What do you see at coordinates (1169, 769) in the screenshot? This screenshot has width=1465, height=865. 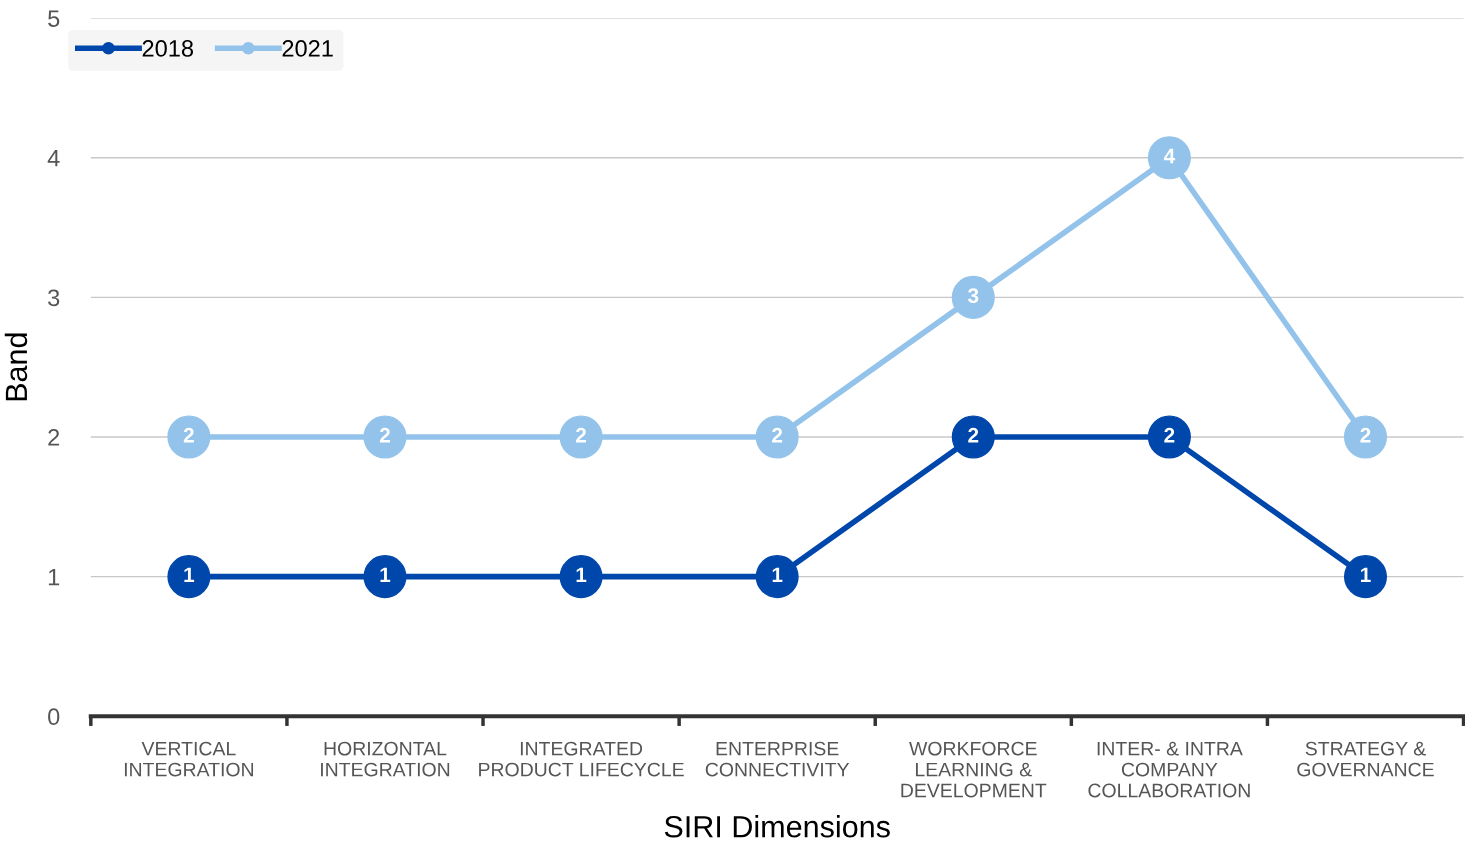 I see `x-tick-label: INTER- & INTRA COMPANY COLLABORATION` at bounding box center [1169, 769].